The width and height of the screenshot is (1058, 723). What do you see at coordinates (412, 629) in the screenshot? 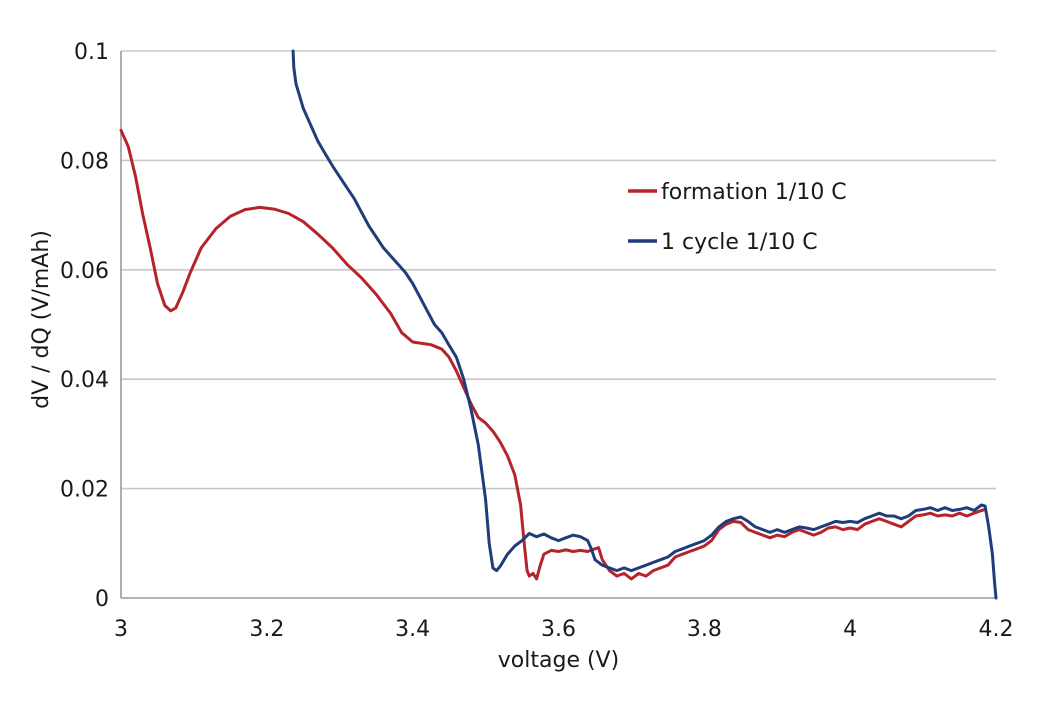
I see `x-tick-label: 3.4` at bounding box center [412, 629].